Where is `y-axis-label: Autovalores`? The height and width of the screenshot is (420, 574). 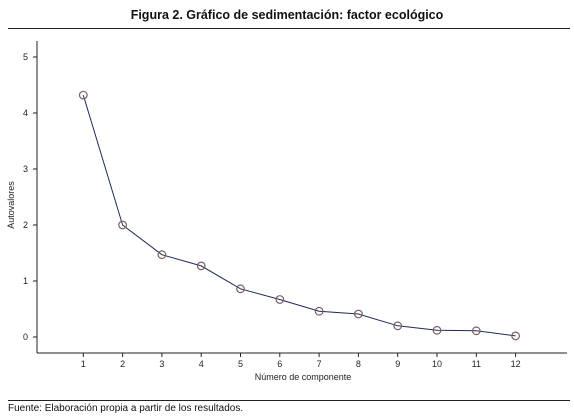
y-axis-label: Autovalores is located at coordinates (11, 205).